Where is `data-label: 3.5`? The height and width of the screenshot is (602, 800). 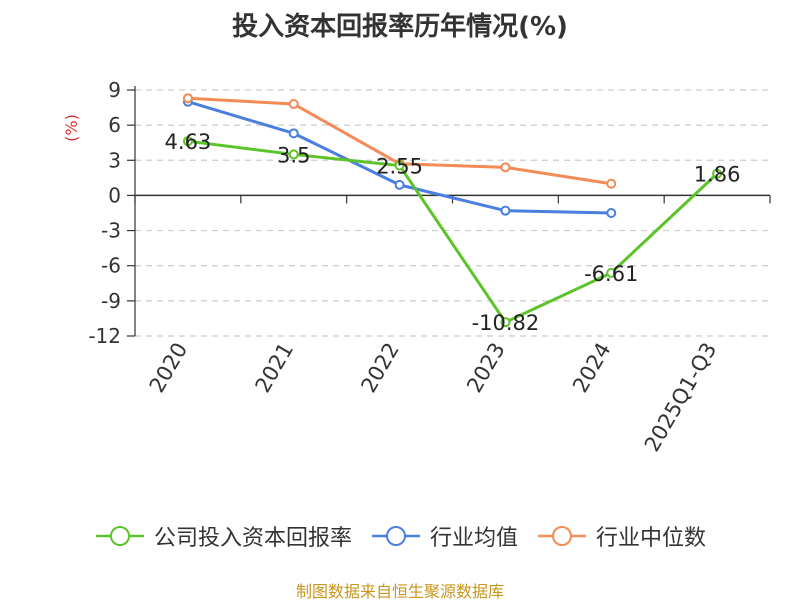
data-label: 3.5 is located at coordinates (293, 155).